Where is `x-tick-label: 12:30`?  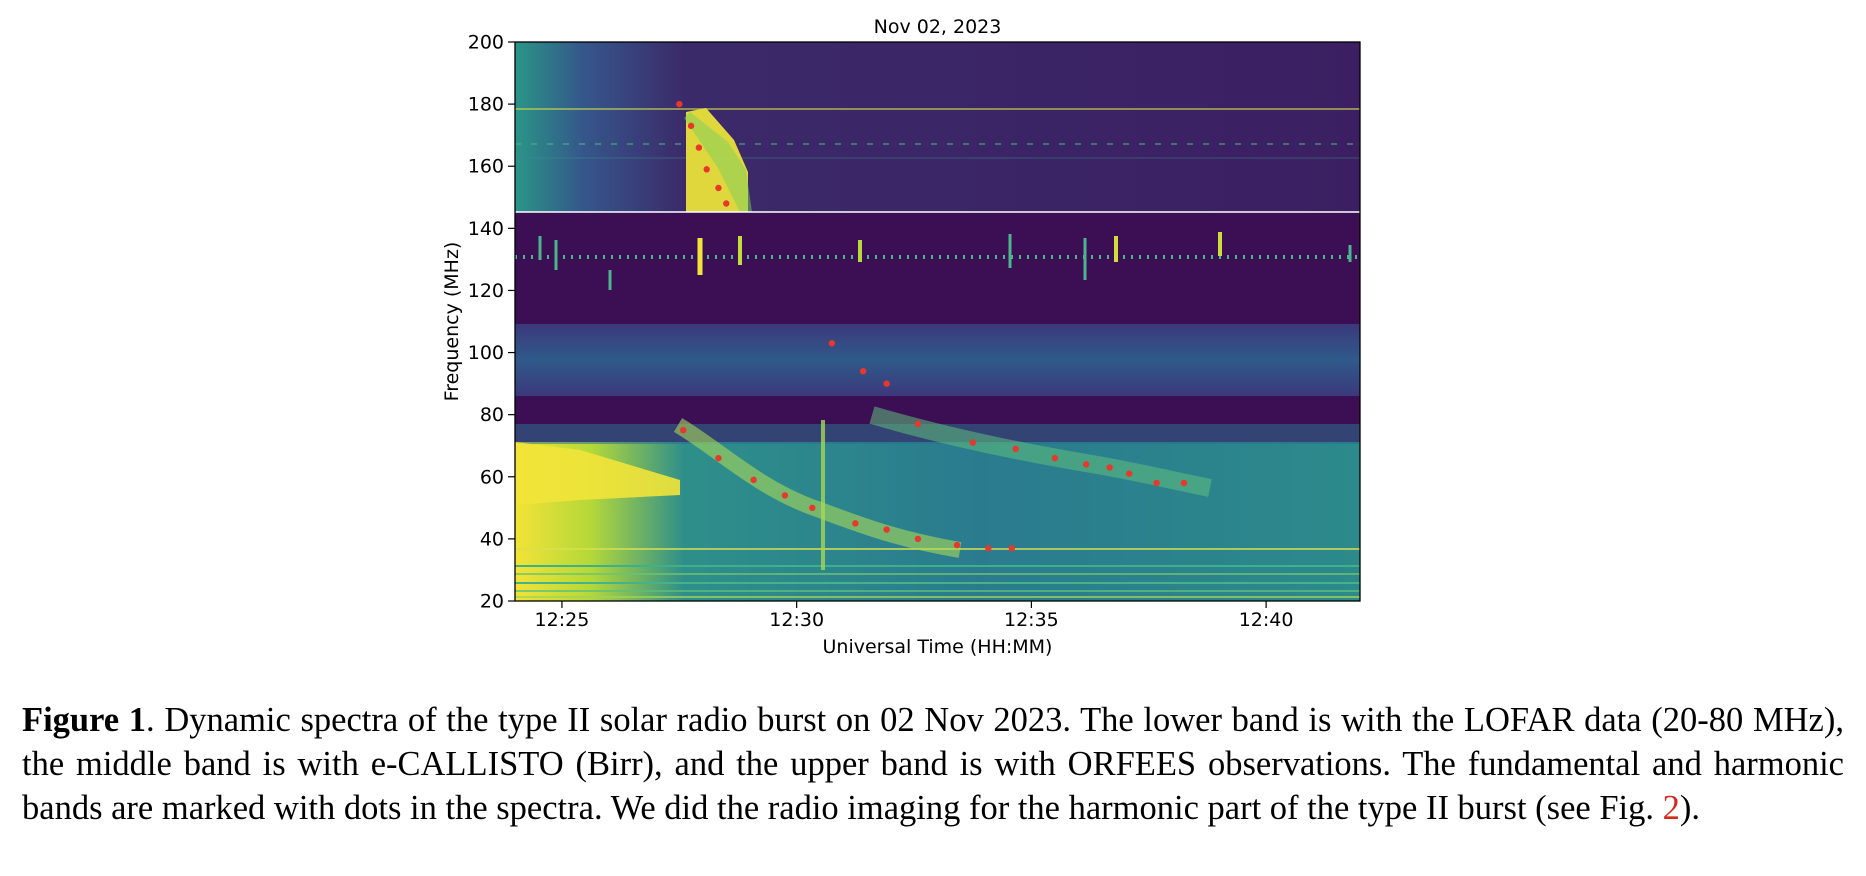 x-tick-label: 12:30 is located at coordinates (796, 620).